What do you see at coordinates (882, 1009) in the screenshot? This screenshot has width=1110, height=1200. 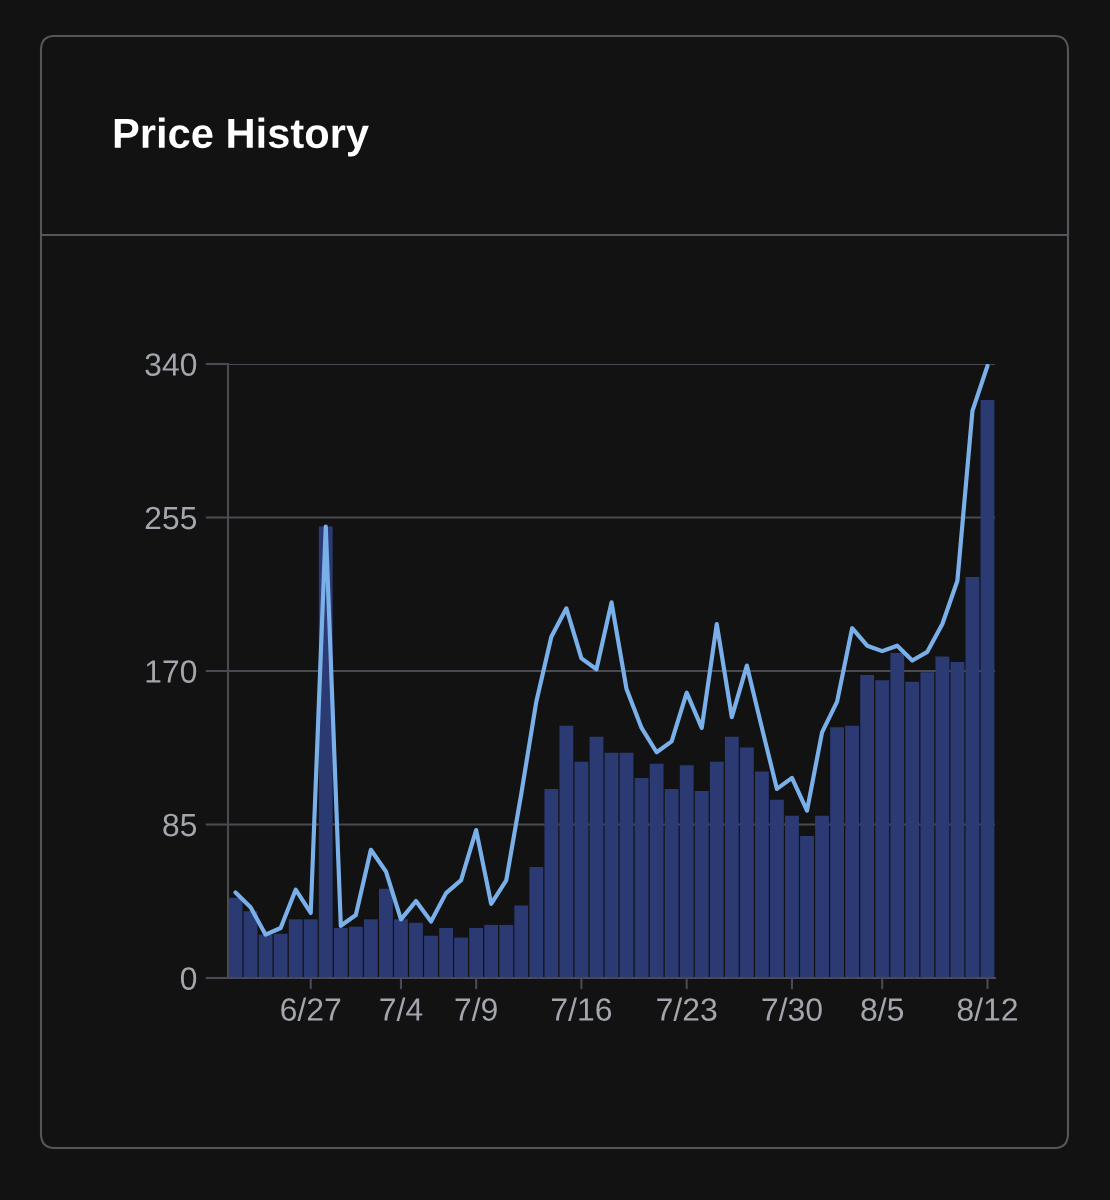 I see `x-tick-label: 8/5` at bounding box center [882, 1009].